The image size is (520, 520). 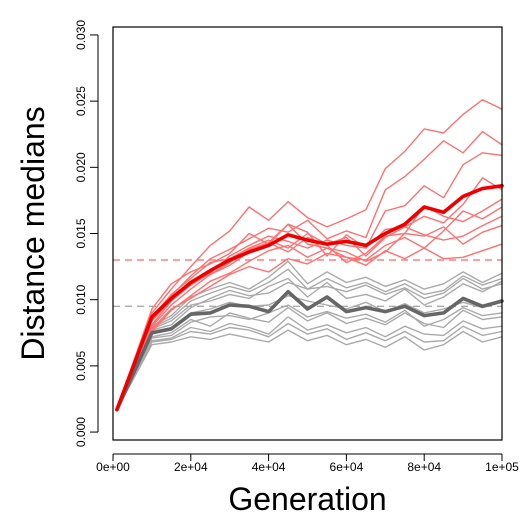 What do you see at coordinates (81, 366) in the screenshot?
I see `y-tick-label: 0.005` at bounding box center [81, 366].